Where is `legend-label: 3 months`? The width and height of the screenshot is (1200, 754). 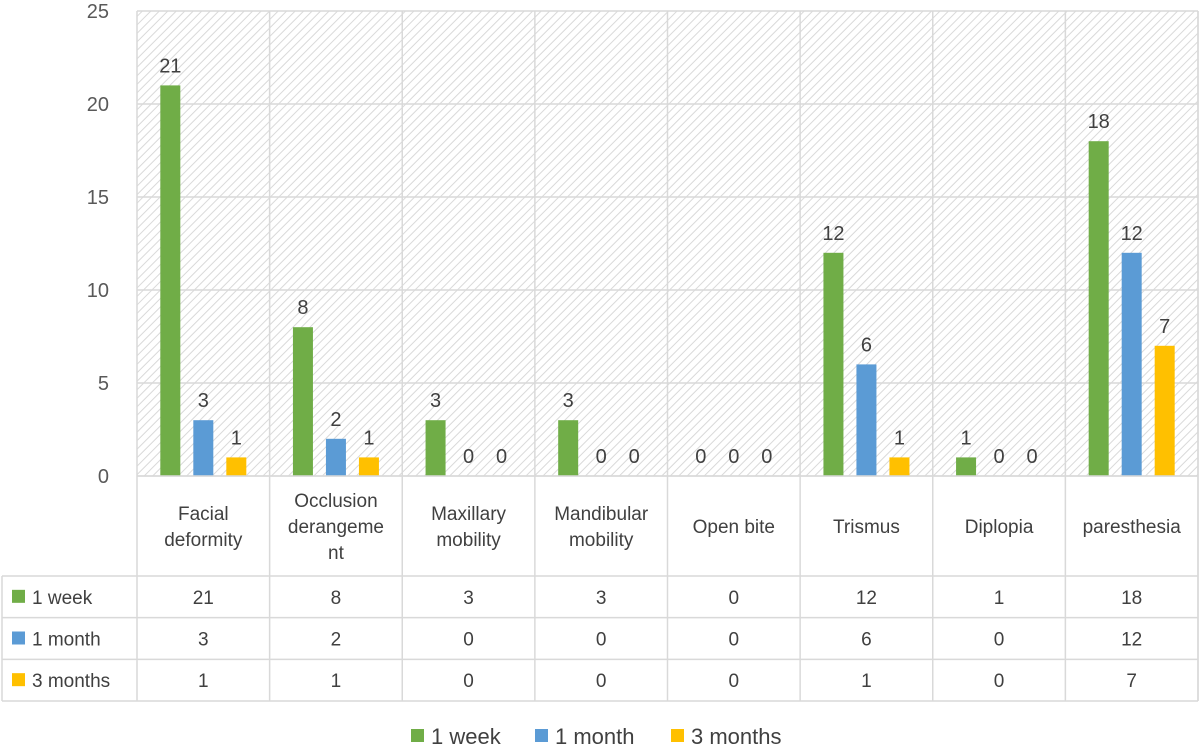 legend-label: 3 months is located at coordinates (736, 736).